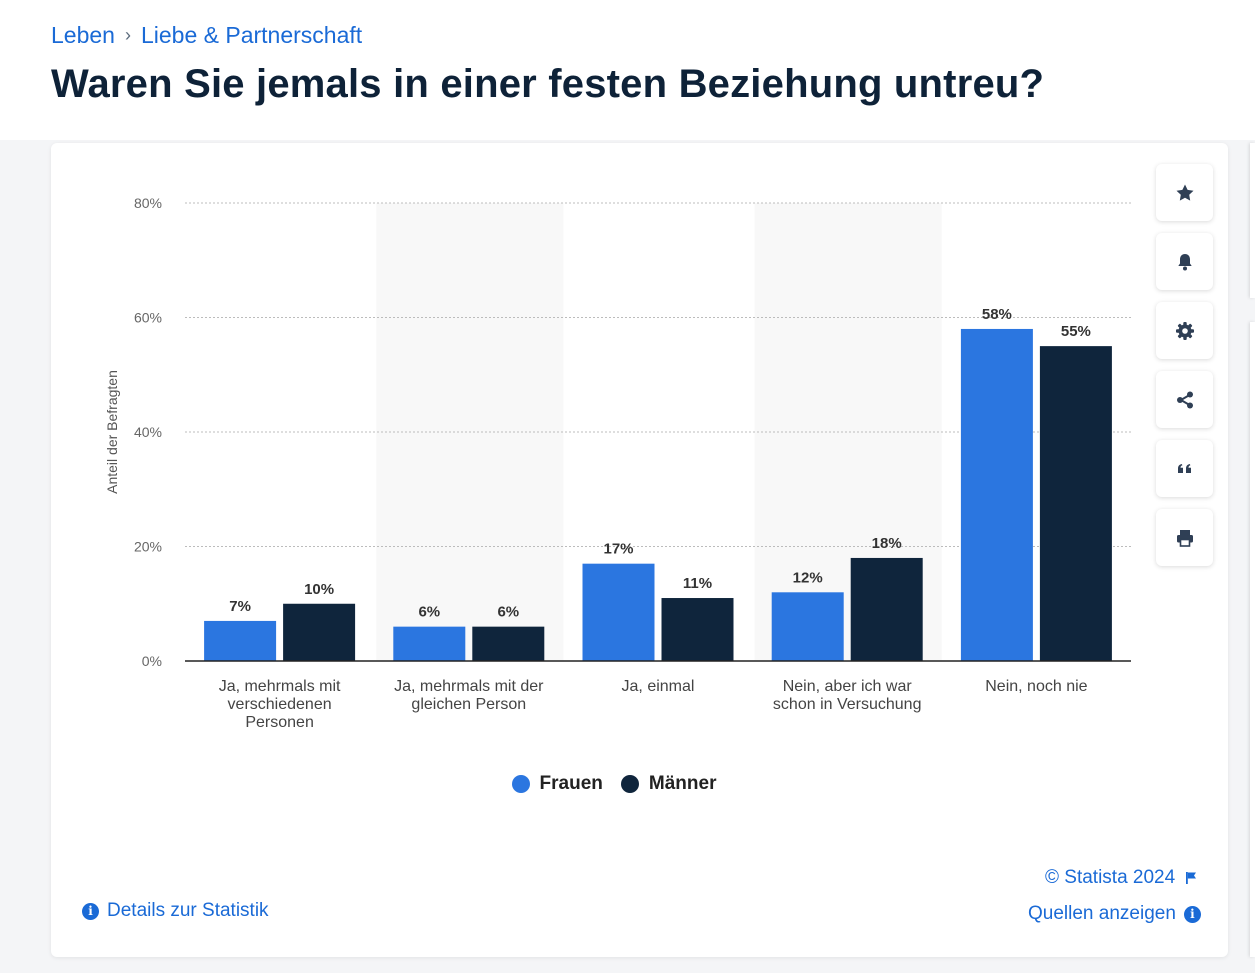  What do you see at coordinates (148, 432) in the screenshot?
I see `y-tick-label: 40%` at bounding box center [148, 432].